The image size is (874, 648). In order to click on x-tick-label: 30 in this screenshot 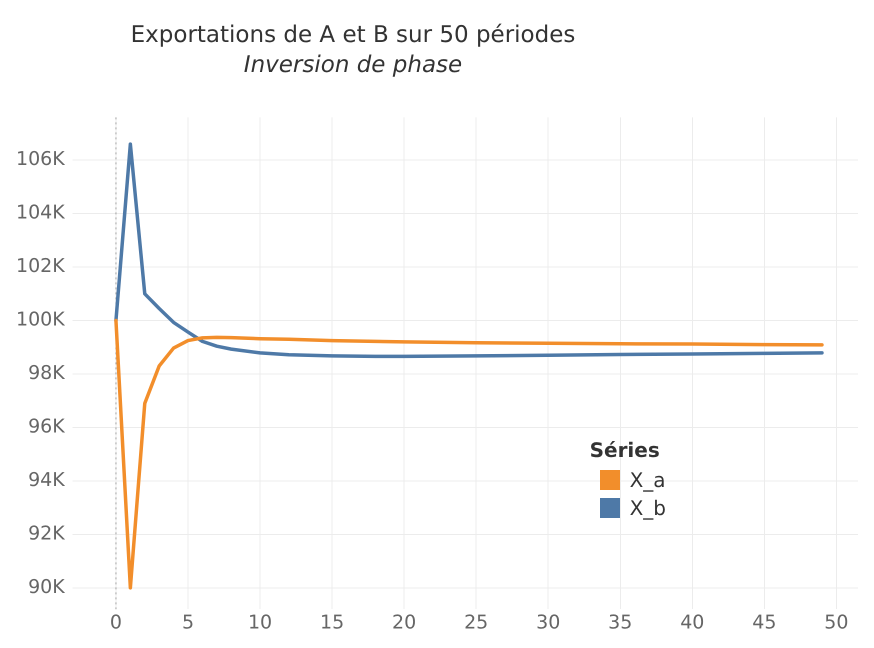, I will do `click(548, 623)`.